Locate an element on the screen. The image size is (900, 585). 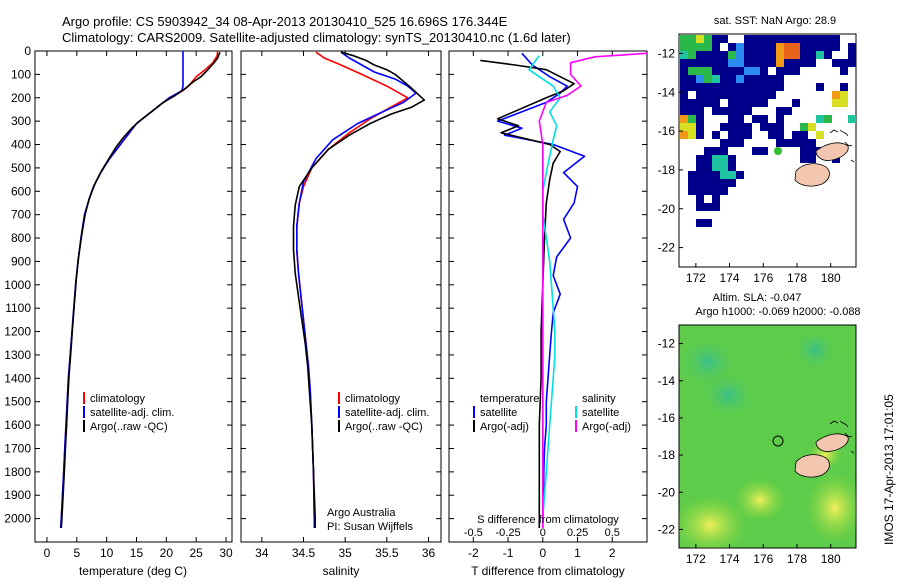
sla-map-xtick-label: 180 is located at coordinates (831, 559).